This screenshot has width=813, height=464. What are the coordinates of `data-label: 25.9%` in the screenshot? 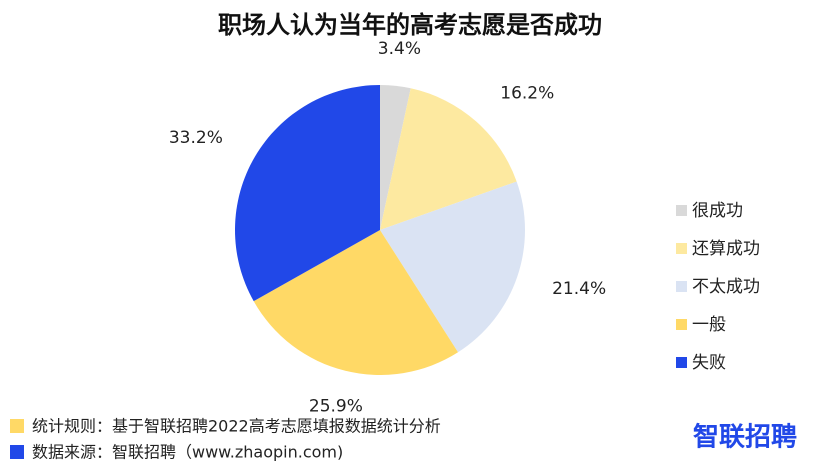 It's located at (336, 407).